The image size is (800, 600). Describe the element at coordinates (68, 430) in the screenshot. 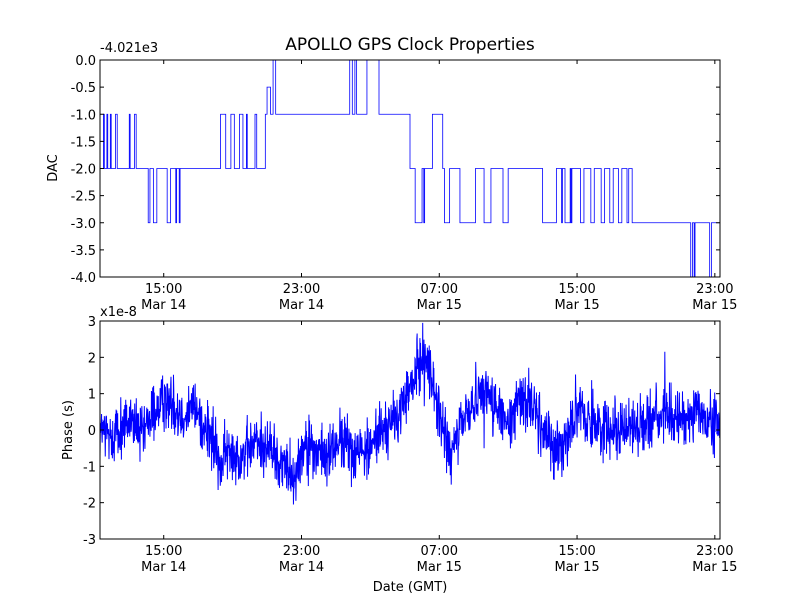

I see `phase-y-axis-label: Phase (s)` at that location.